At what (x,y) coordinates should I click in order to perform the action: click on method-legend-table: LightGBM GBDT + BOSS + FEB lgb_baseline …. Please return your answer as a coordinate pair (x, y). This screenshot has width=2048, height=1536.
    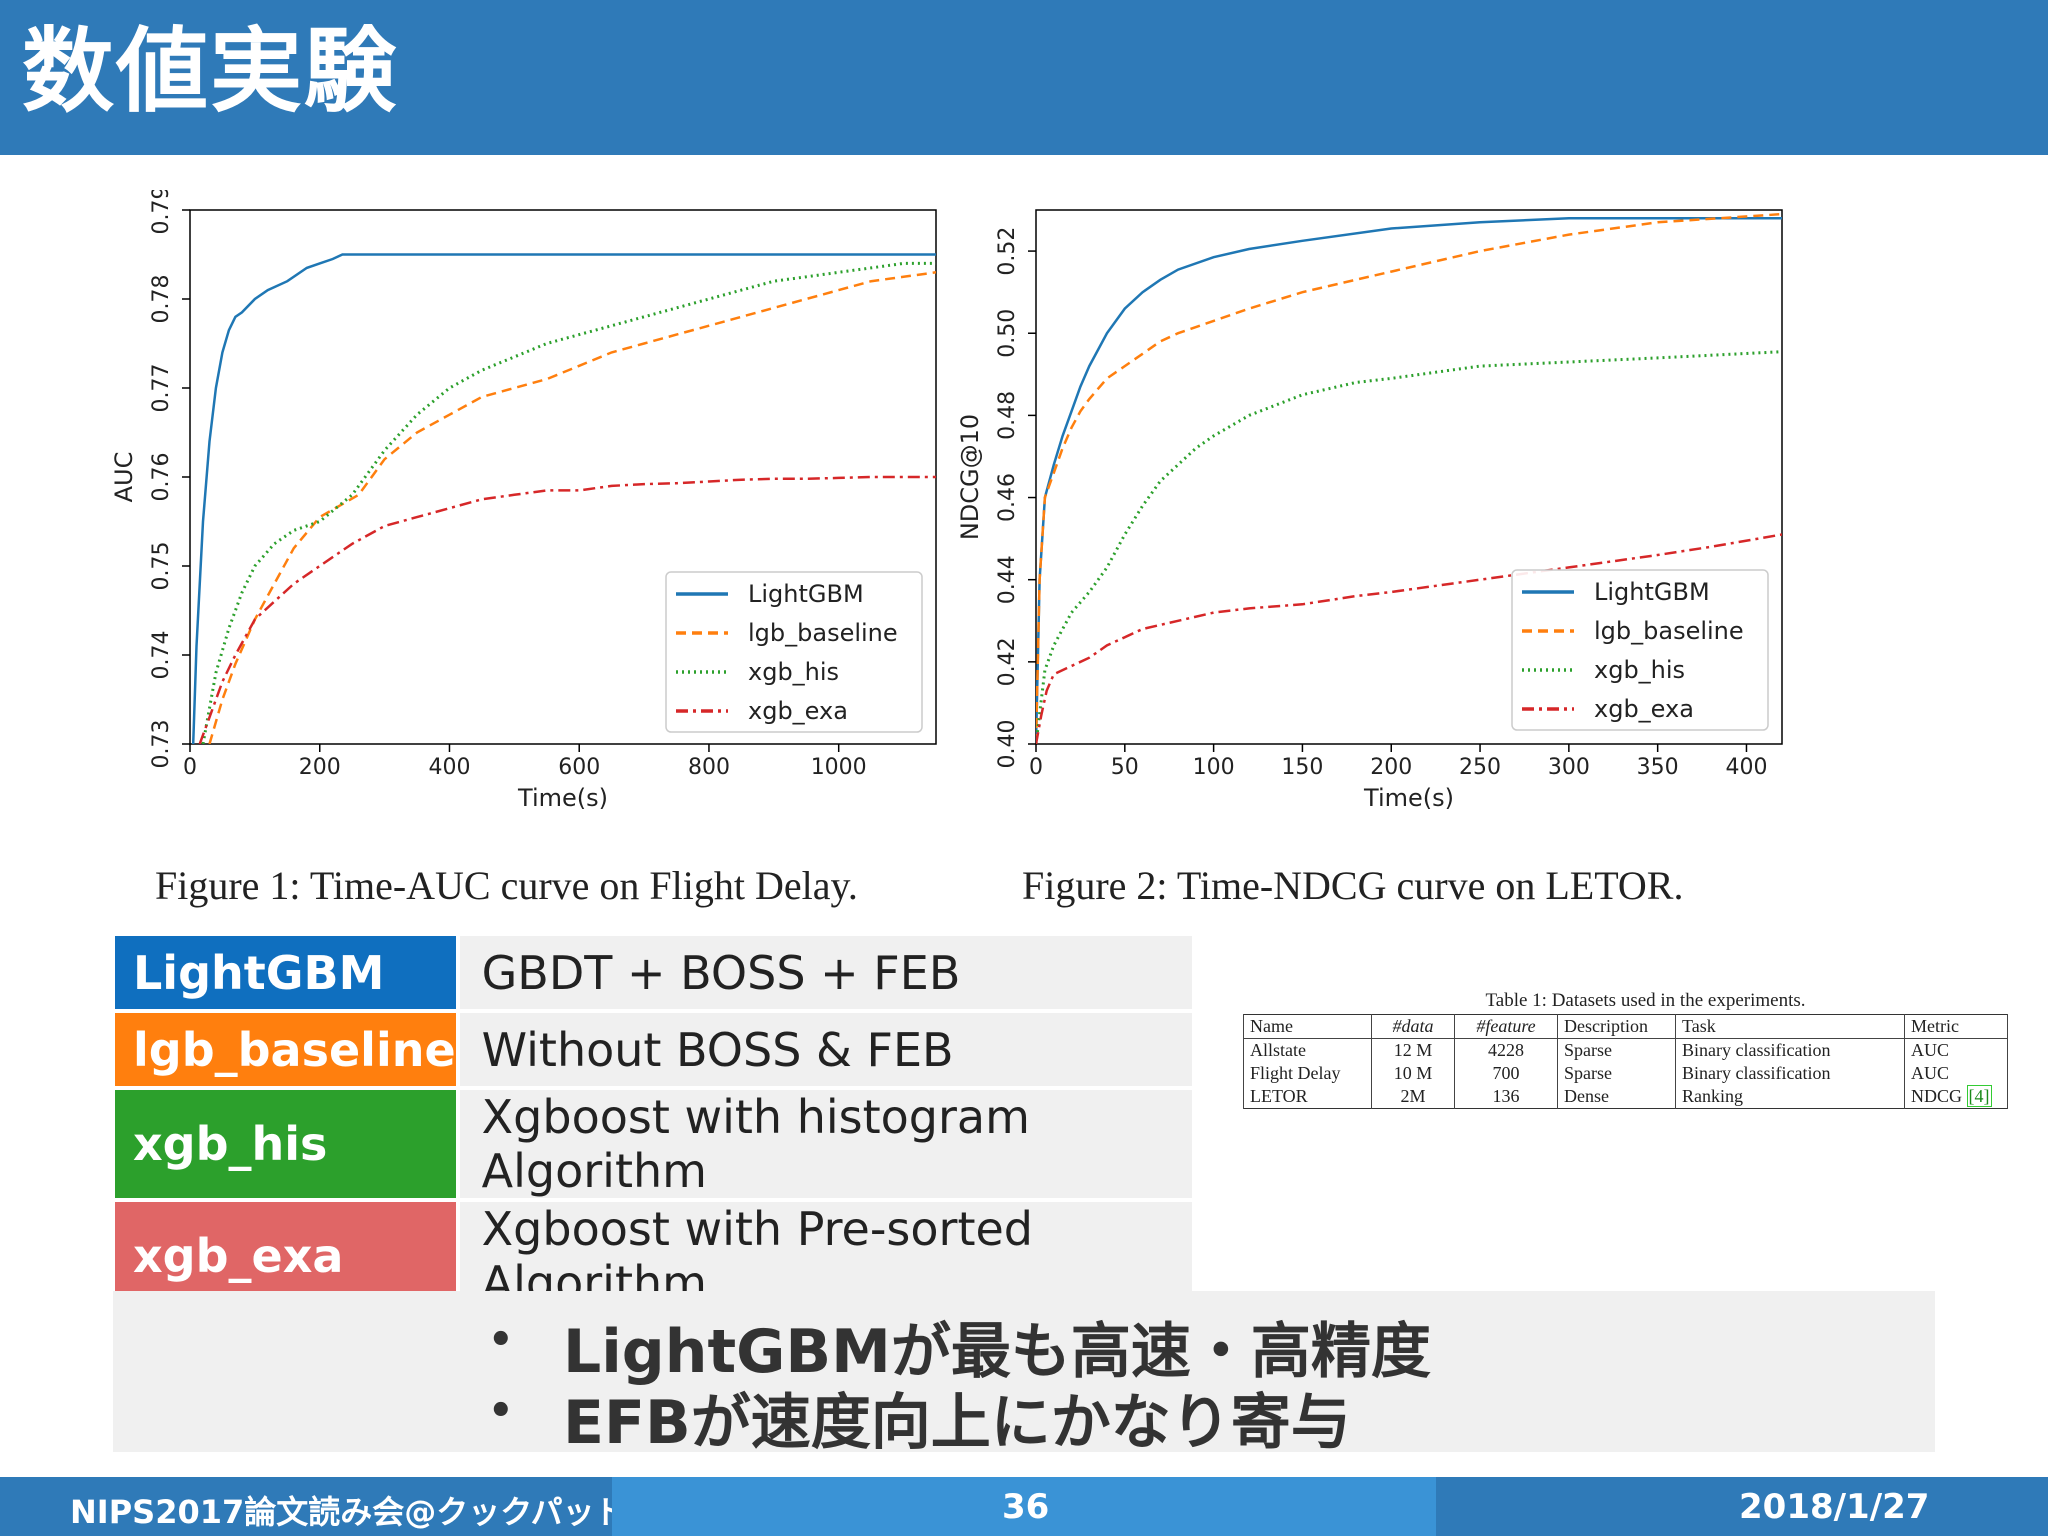
    Looking at the image, I should click on (653, 1123).